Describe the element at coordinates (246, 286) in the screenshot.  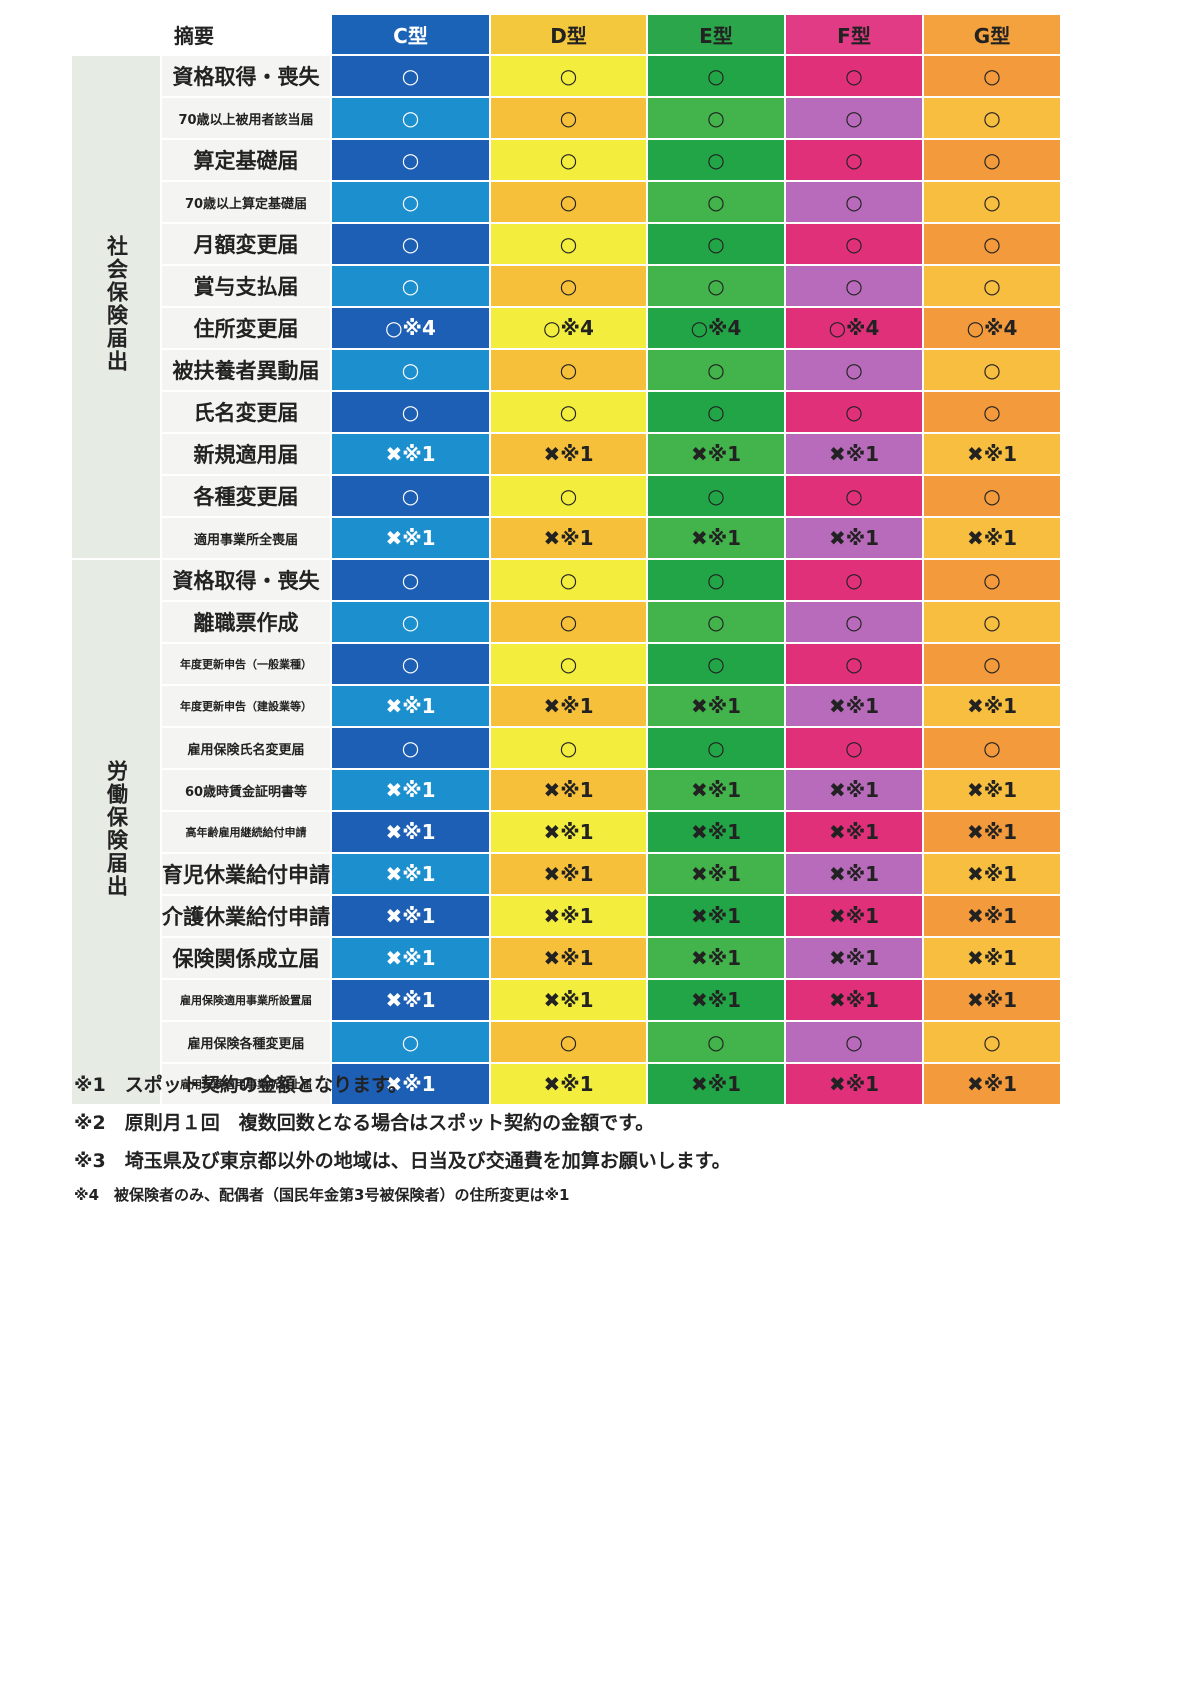
I see `row-label: 賞与支払届` at that location.